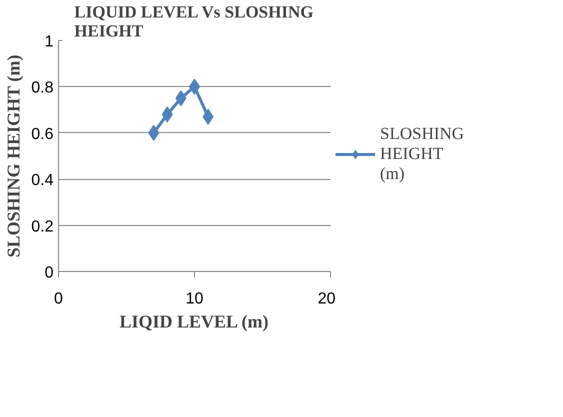 This screenshot has height=417, width=563. I want to click on y-tick-label: 0.8, so click(42, 88).